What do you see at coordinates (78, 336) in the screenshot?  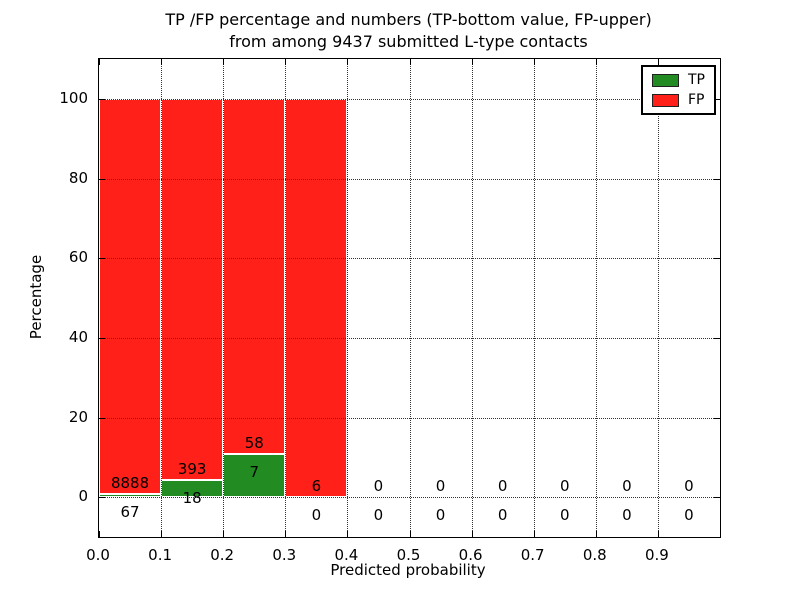 I see `y-tick-label: 40` at bounding box center [78, 336].